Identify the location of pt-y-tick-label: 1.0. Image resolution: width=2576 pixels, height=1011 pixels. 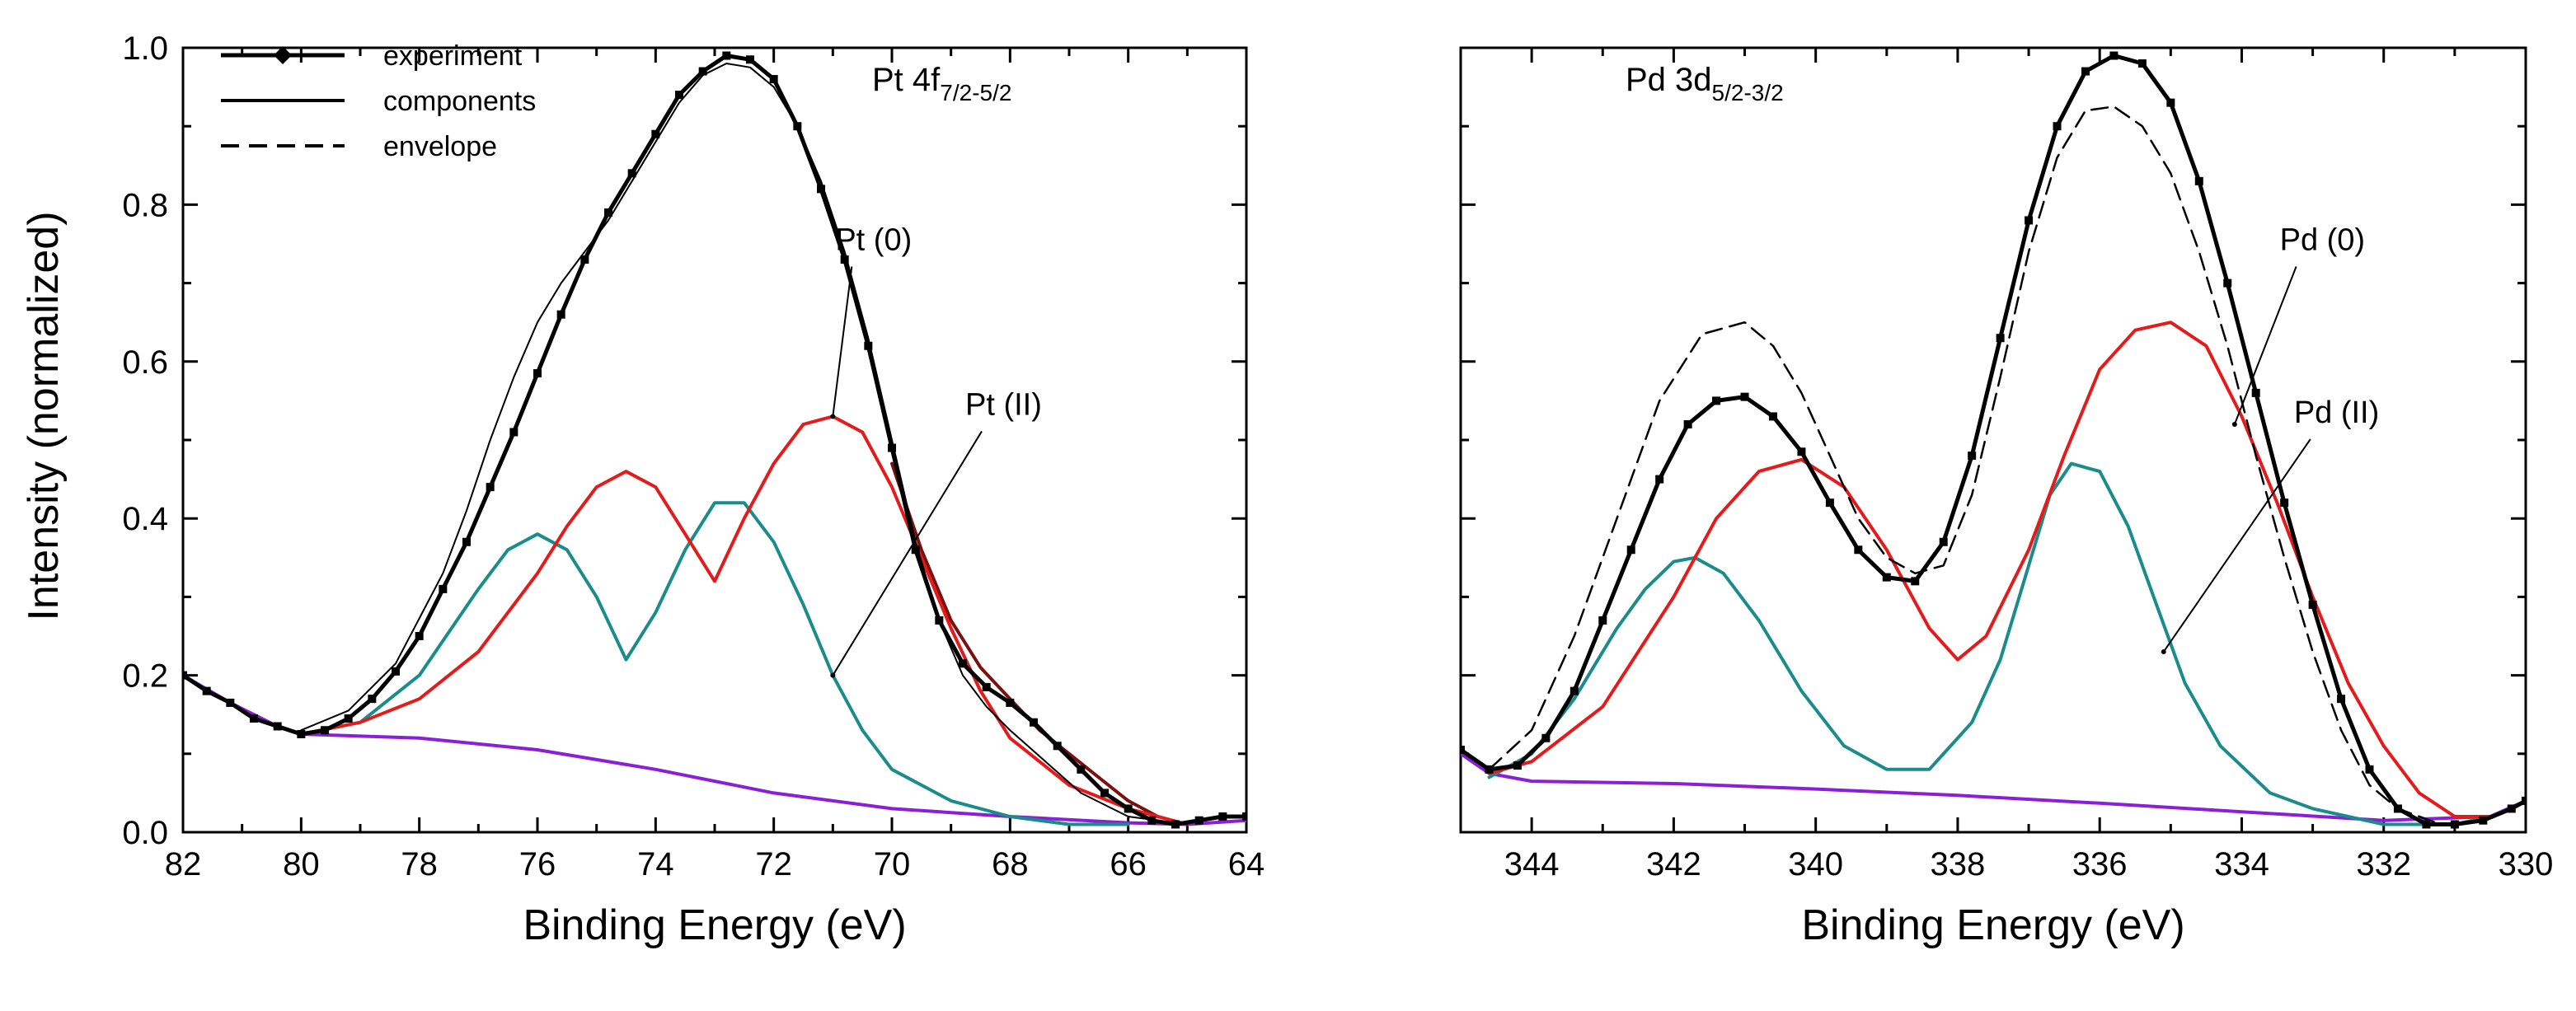
(145, 48).